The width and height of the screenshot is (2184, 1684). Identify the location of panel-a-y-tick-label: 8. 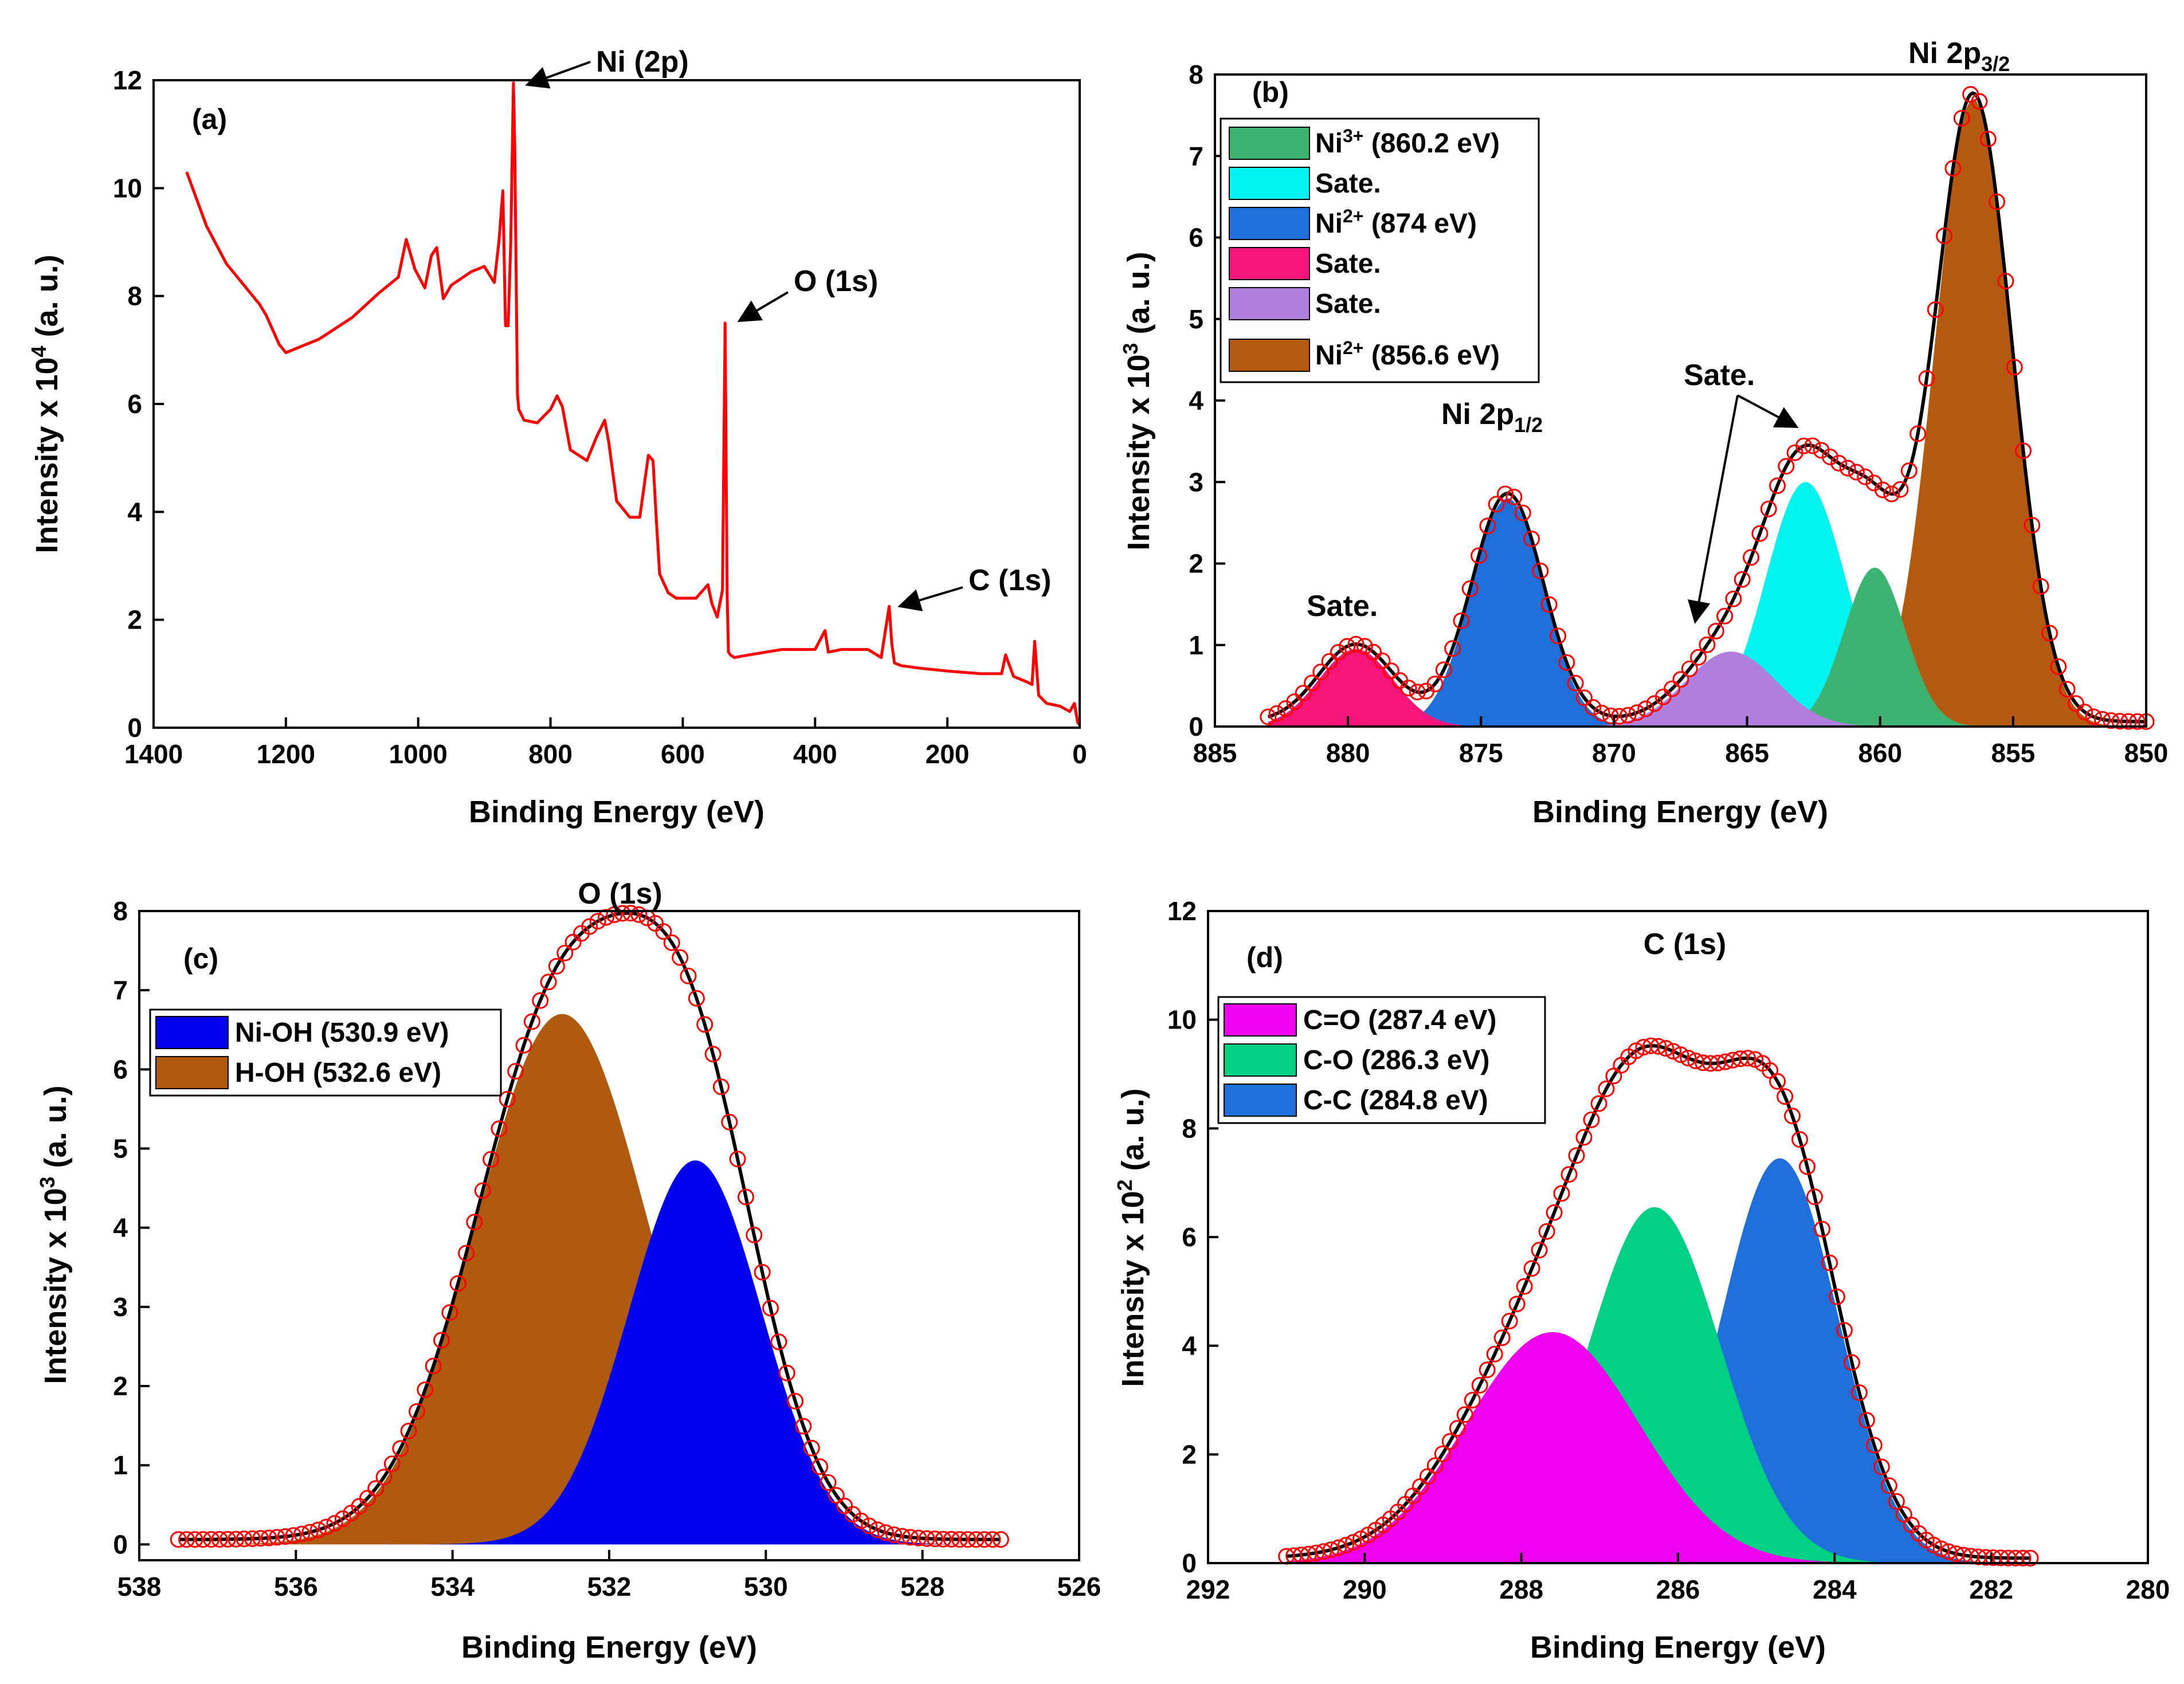
(134, 296).